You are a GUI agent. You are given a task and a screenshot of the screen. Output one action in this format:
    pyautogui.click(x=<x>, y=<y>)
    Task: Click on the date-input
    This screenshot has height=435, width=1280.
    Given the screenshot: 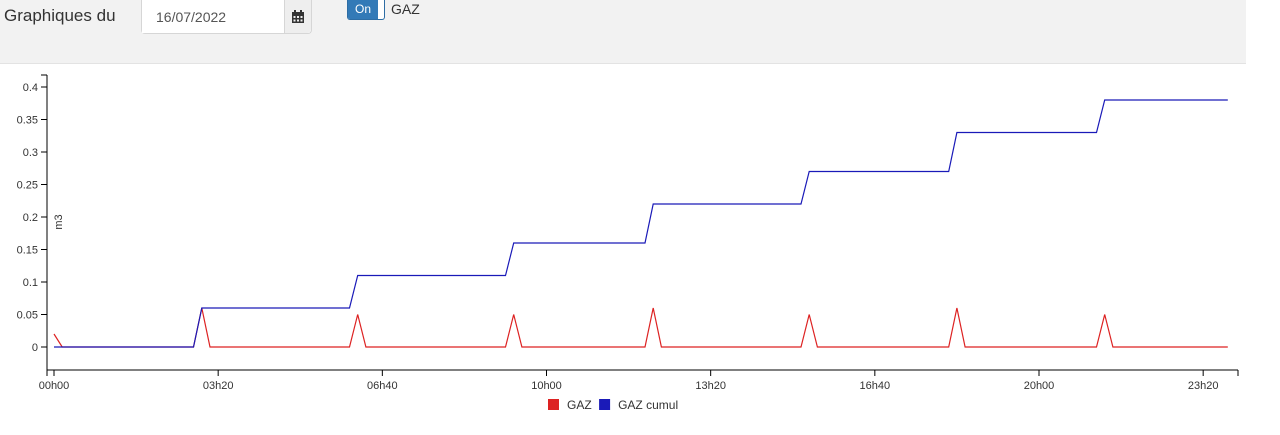 What is the action you would take?
    pyautogui.click(x=213, y=16)
    